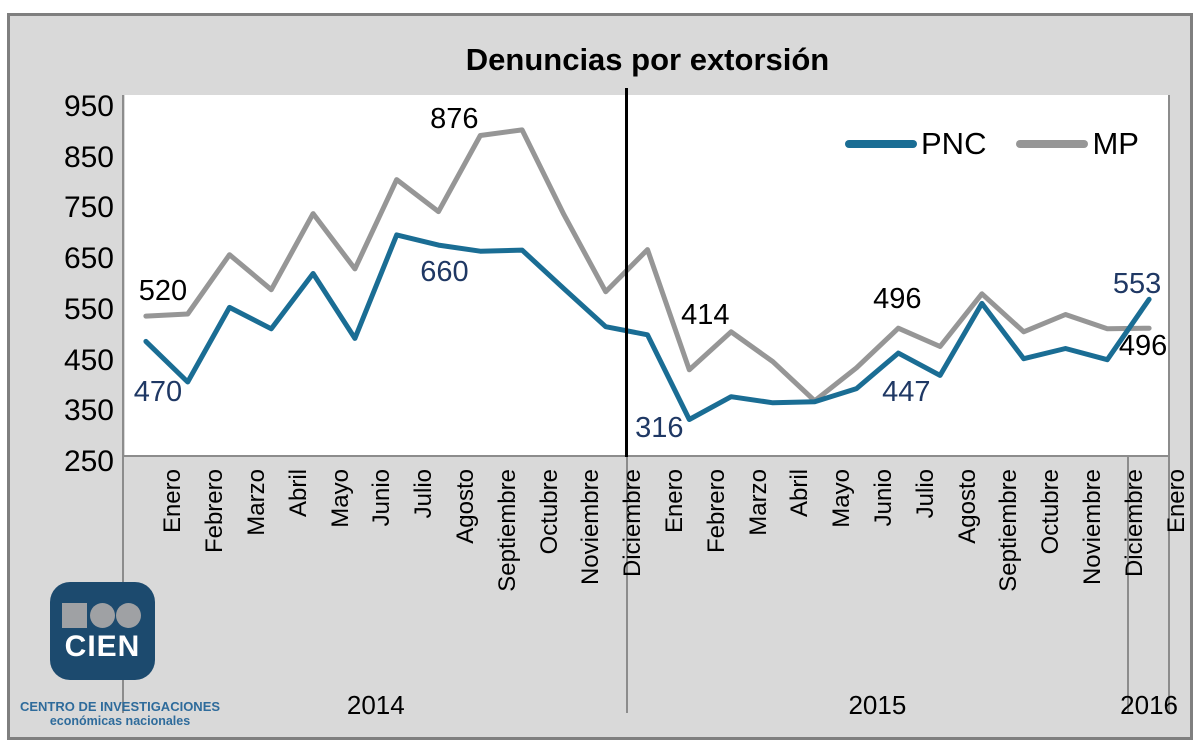  Describe the element at coordinates (158, 392) in the screenshot. I see `data-label-pnc-470: 470` at that location.